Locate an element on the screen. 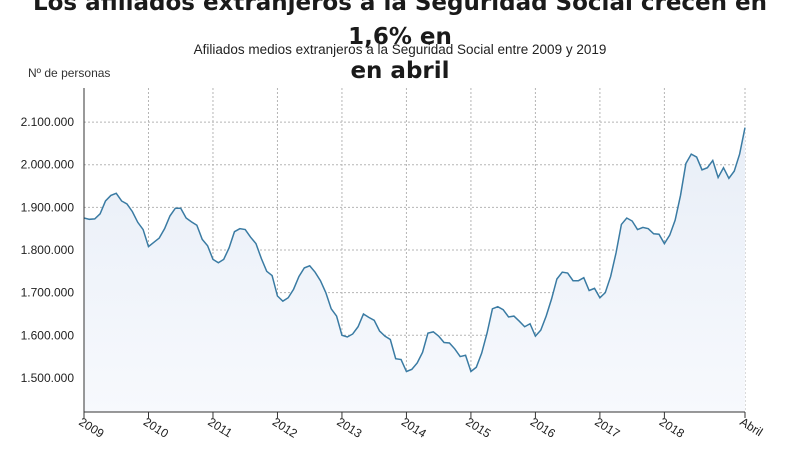  x-tick-label: 2010 is located at coordinates (156, 428).